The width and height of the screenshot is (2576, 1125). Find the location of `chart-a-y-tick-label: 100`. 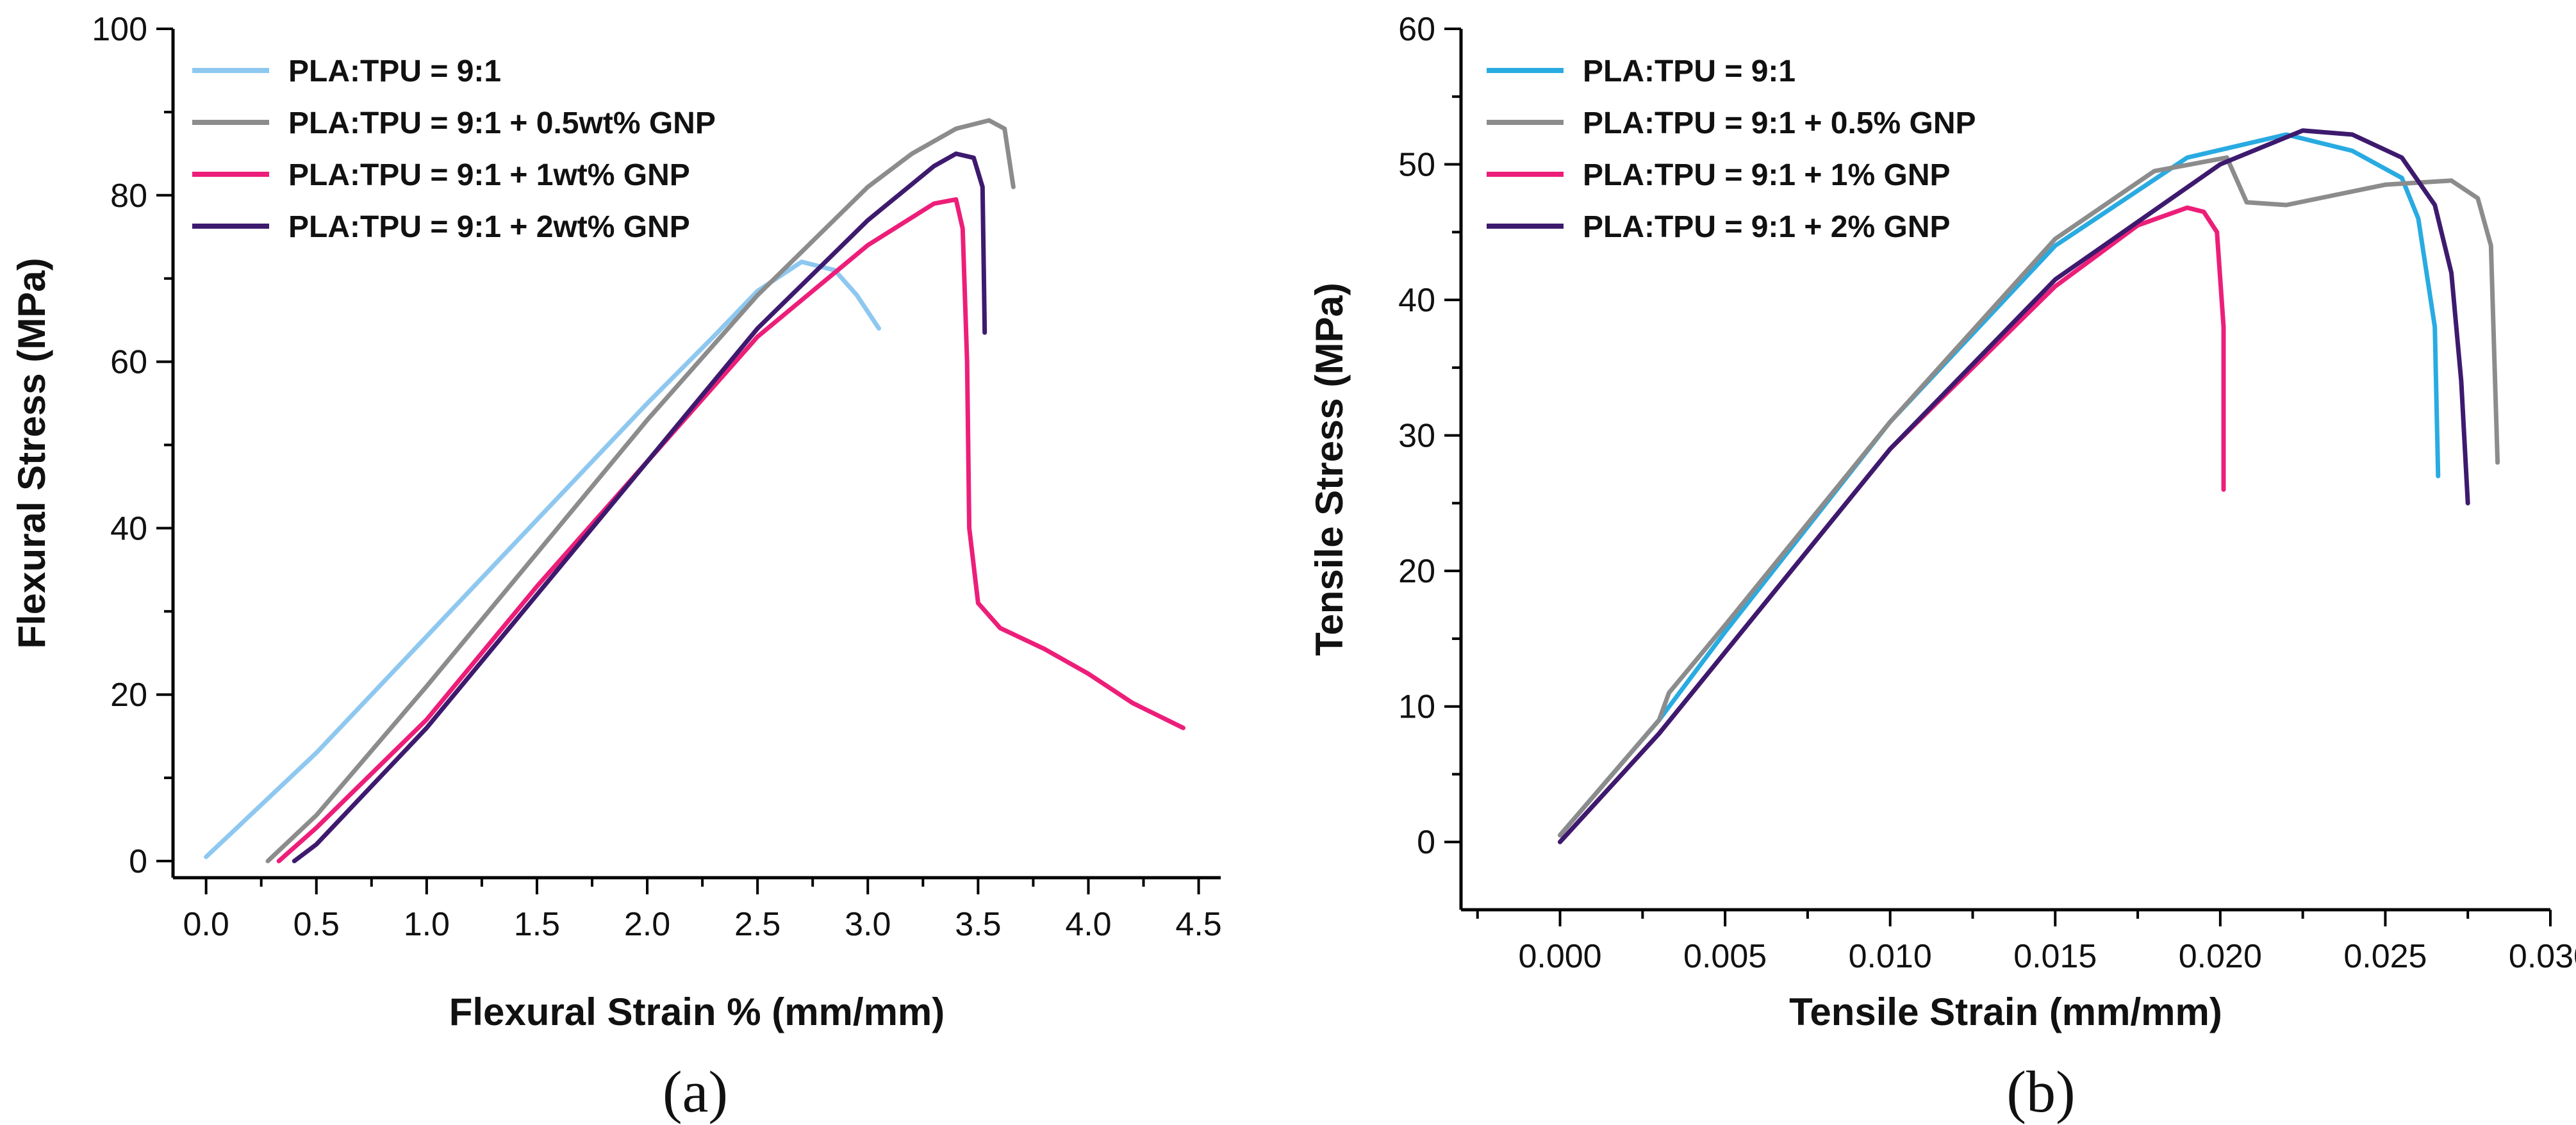

chart-a-y-tick-label: 100 is located at coordinates (119, 30).